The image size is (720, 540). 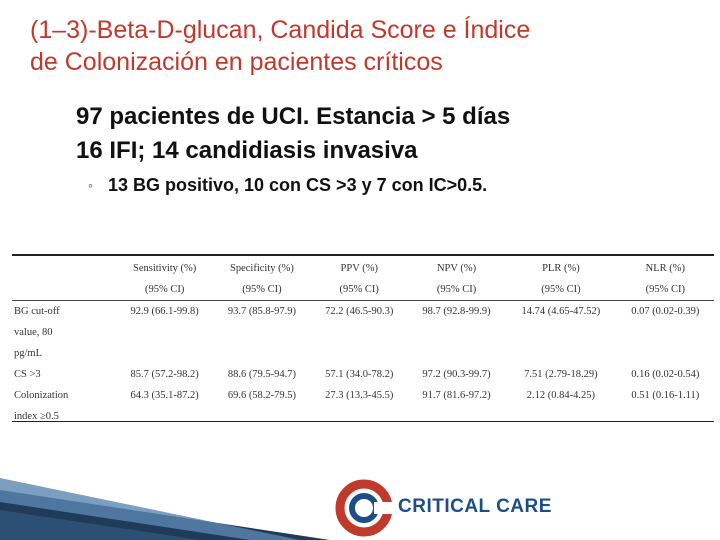 I want to click on table-cell: 98.7 (92.8-99.9), so click(x=456, y=311).